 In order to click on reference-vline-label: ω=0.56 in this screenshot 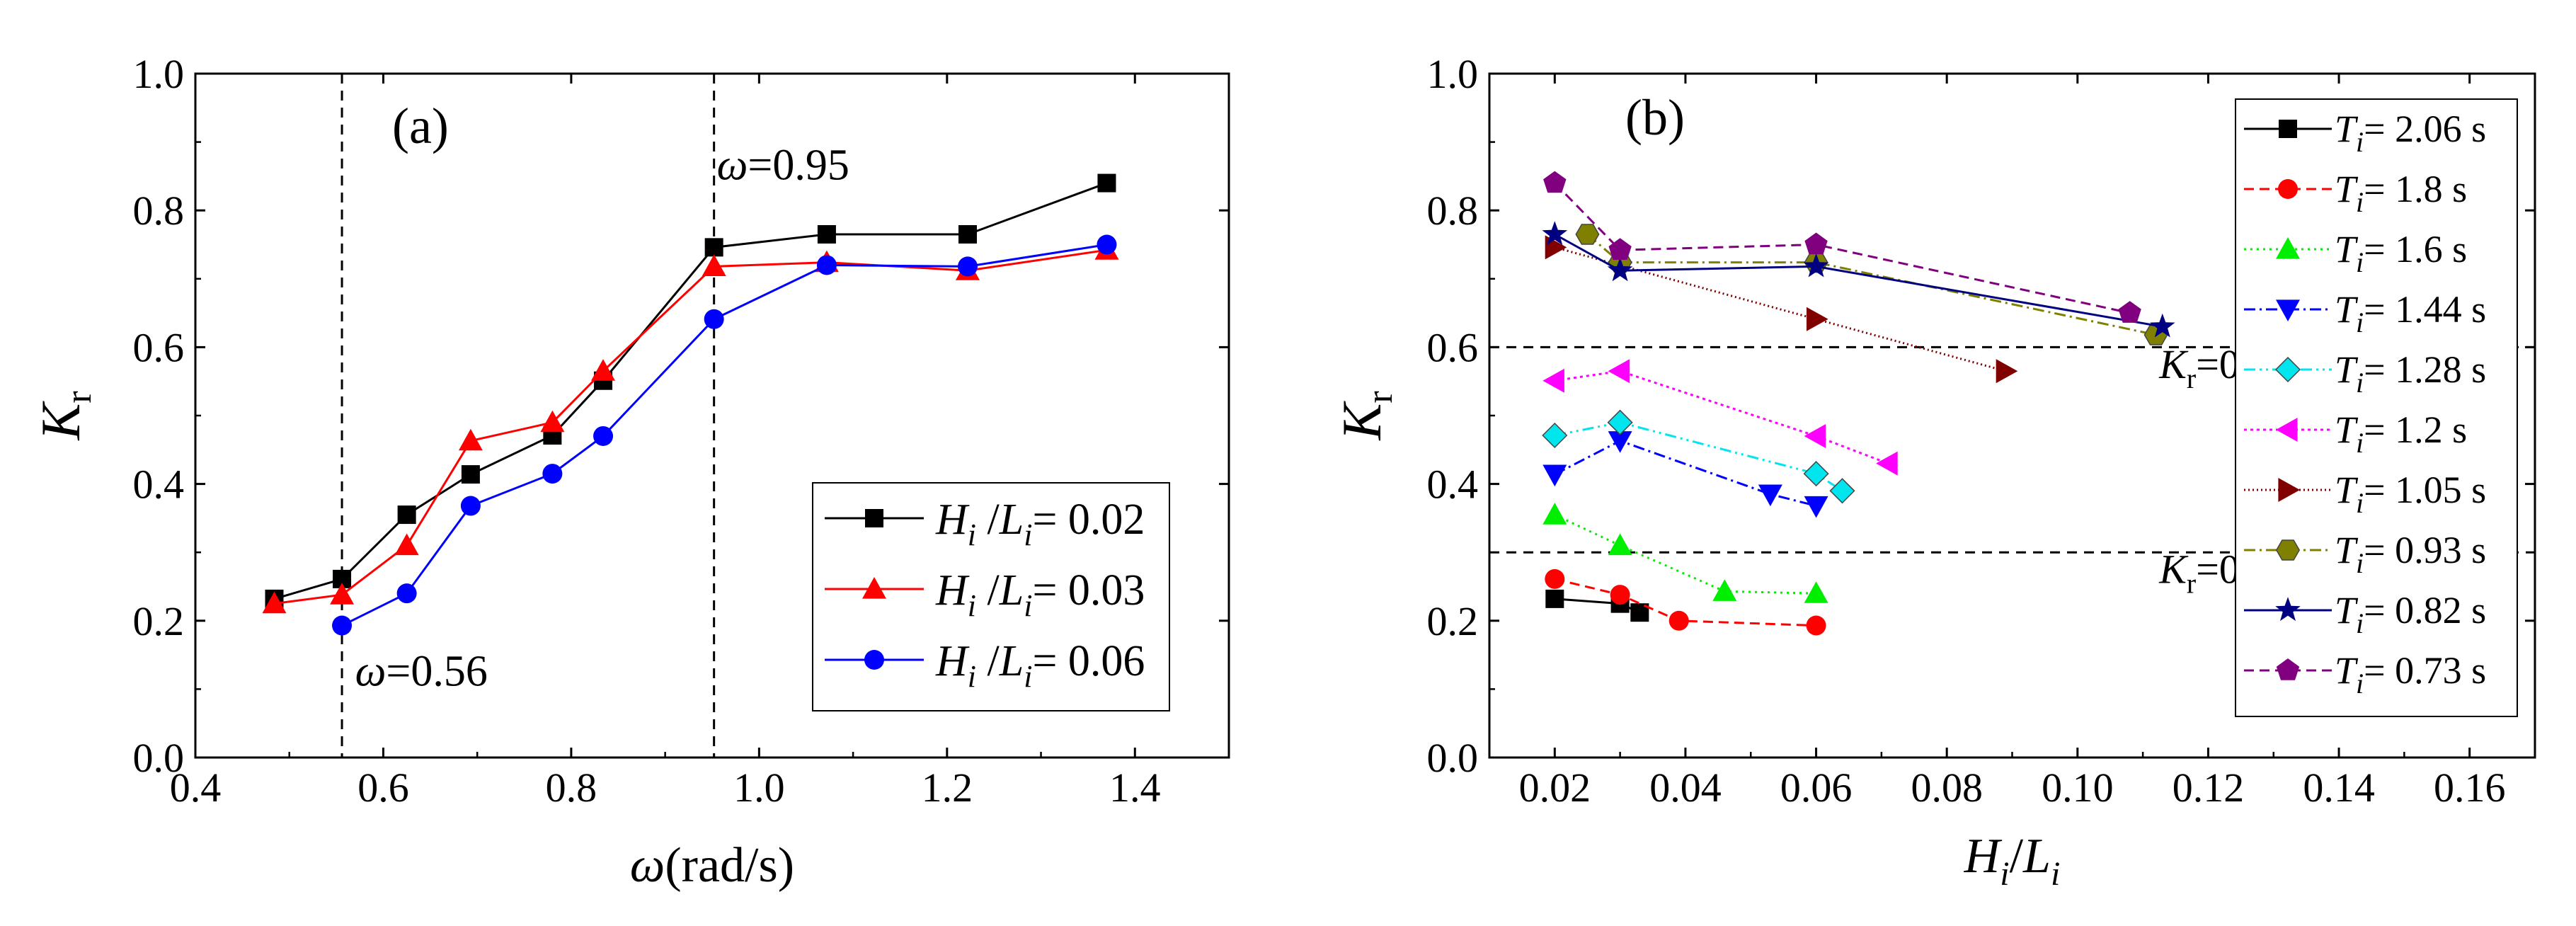, I will do `click(421, 672)`.